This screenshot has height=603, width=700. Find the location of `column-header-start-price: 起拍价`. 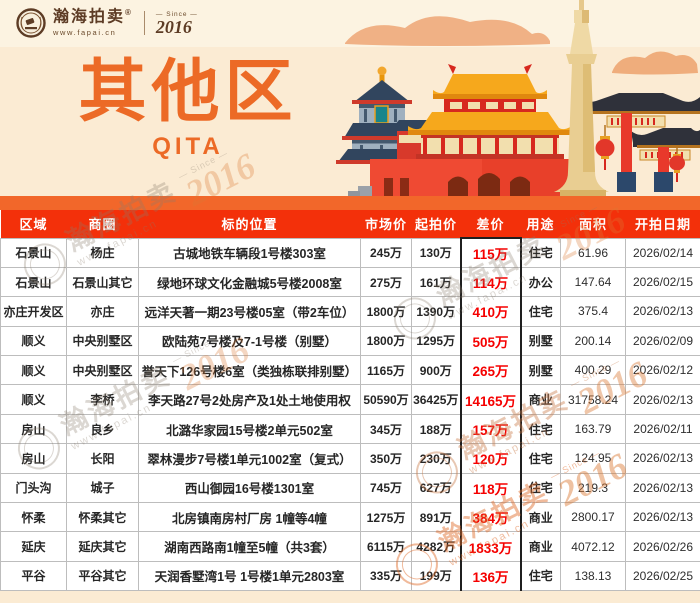

column-header-start-price: 起拍价 is located at coordinates (436, 224).